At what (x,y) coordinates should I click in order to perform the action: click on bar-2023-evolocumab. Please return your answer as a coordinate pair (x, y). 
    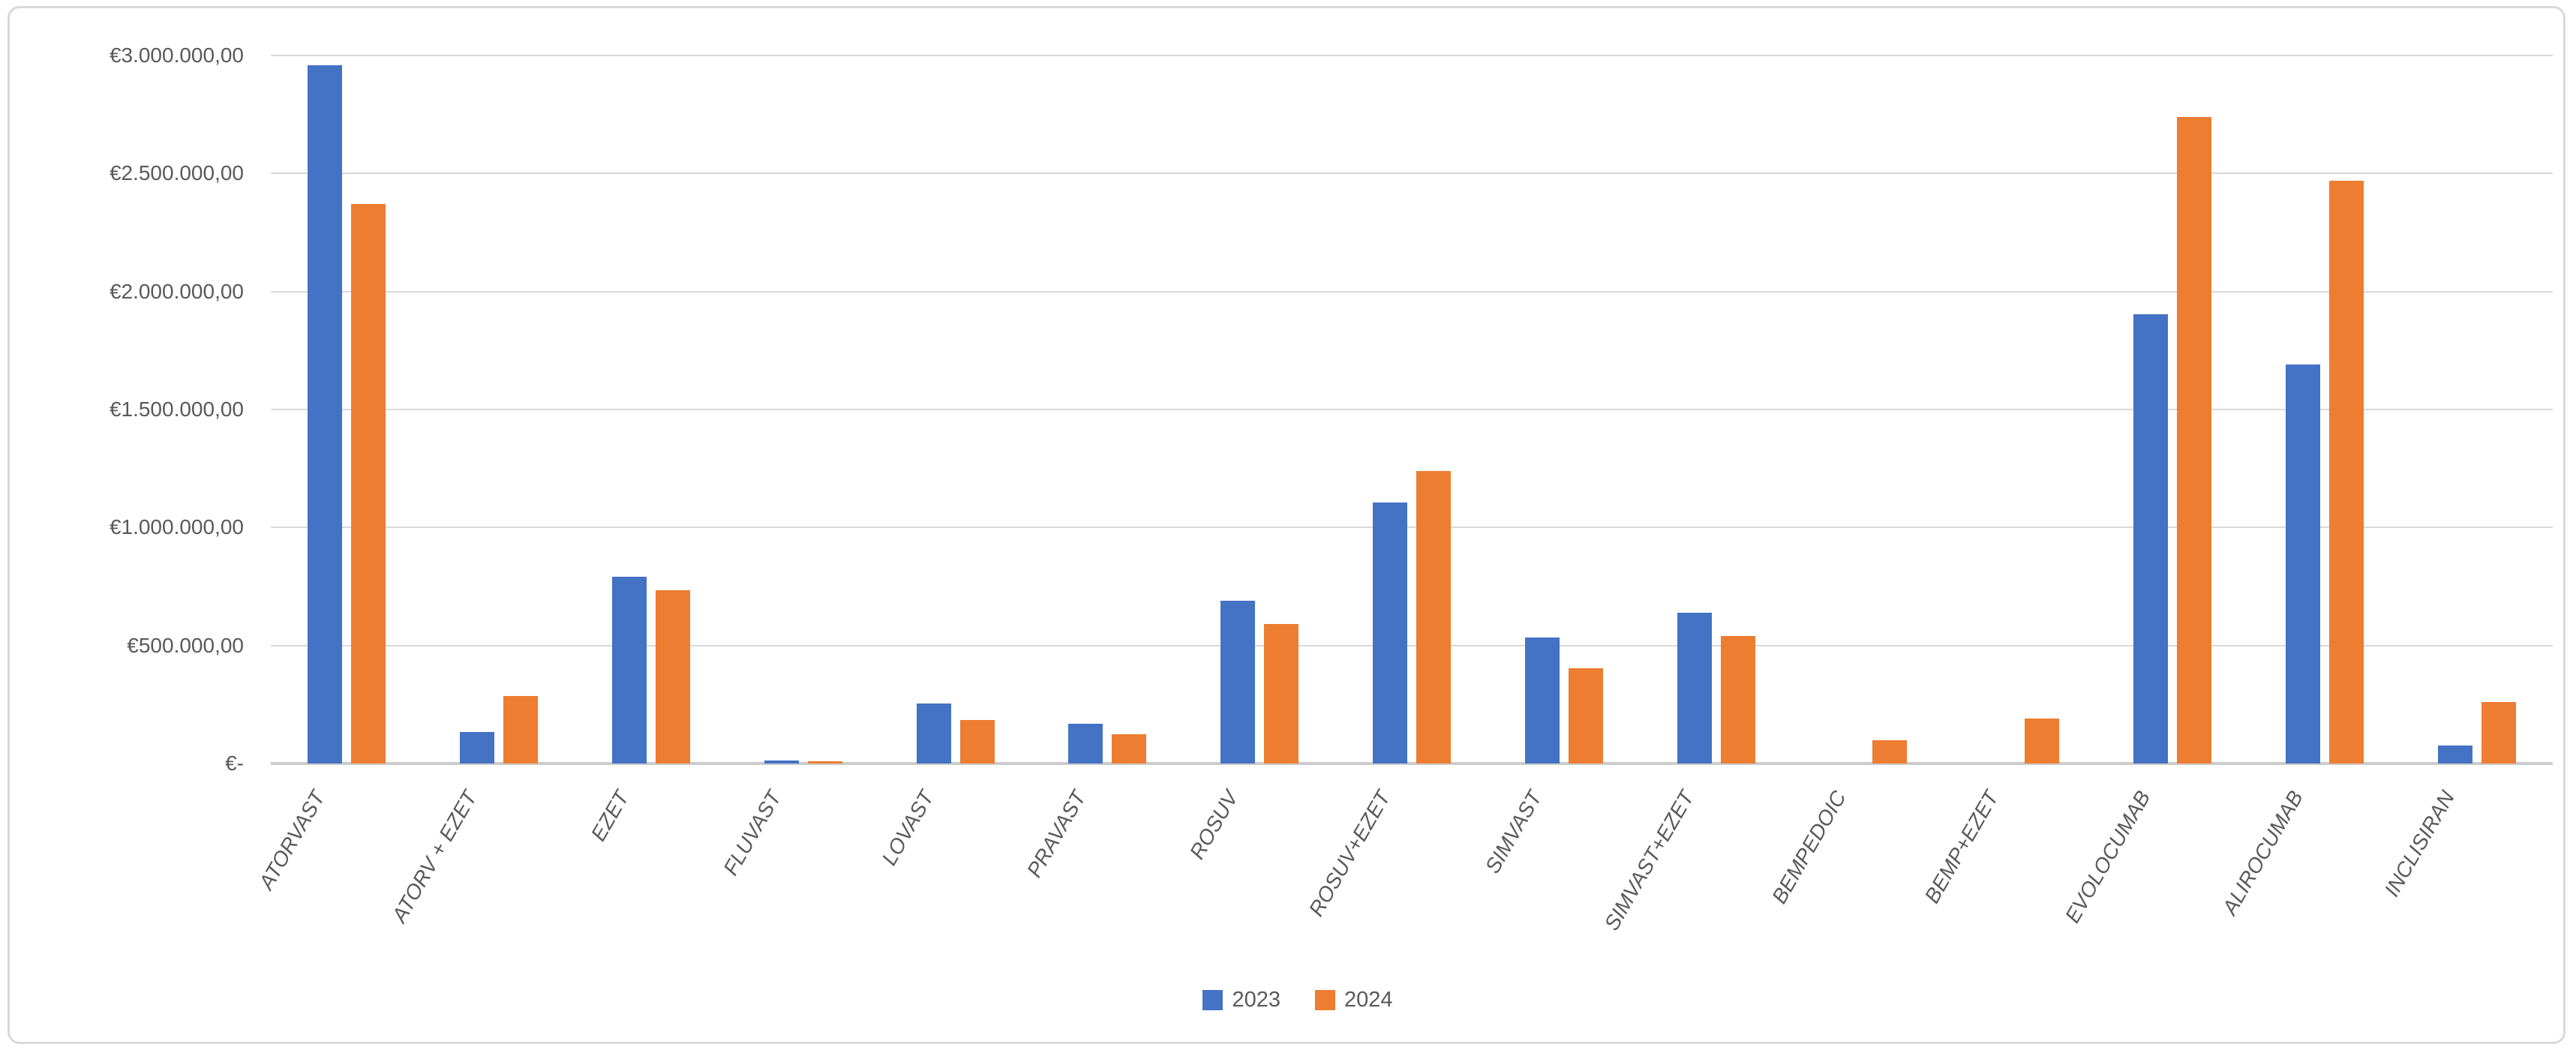
    Looking at the image, I should click on (2150, 539).